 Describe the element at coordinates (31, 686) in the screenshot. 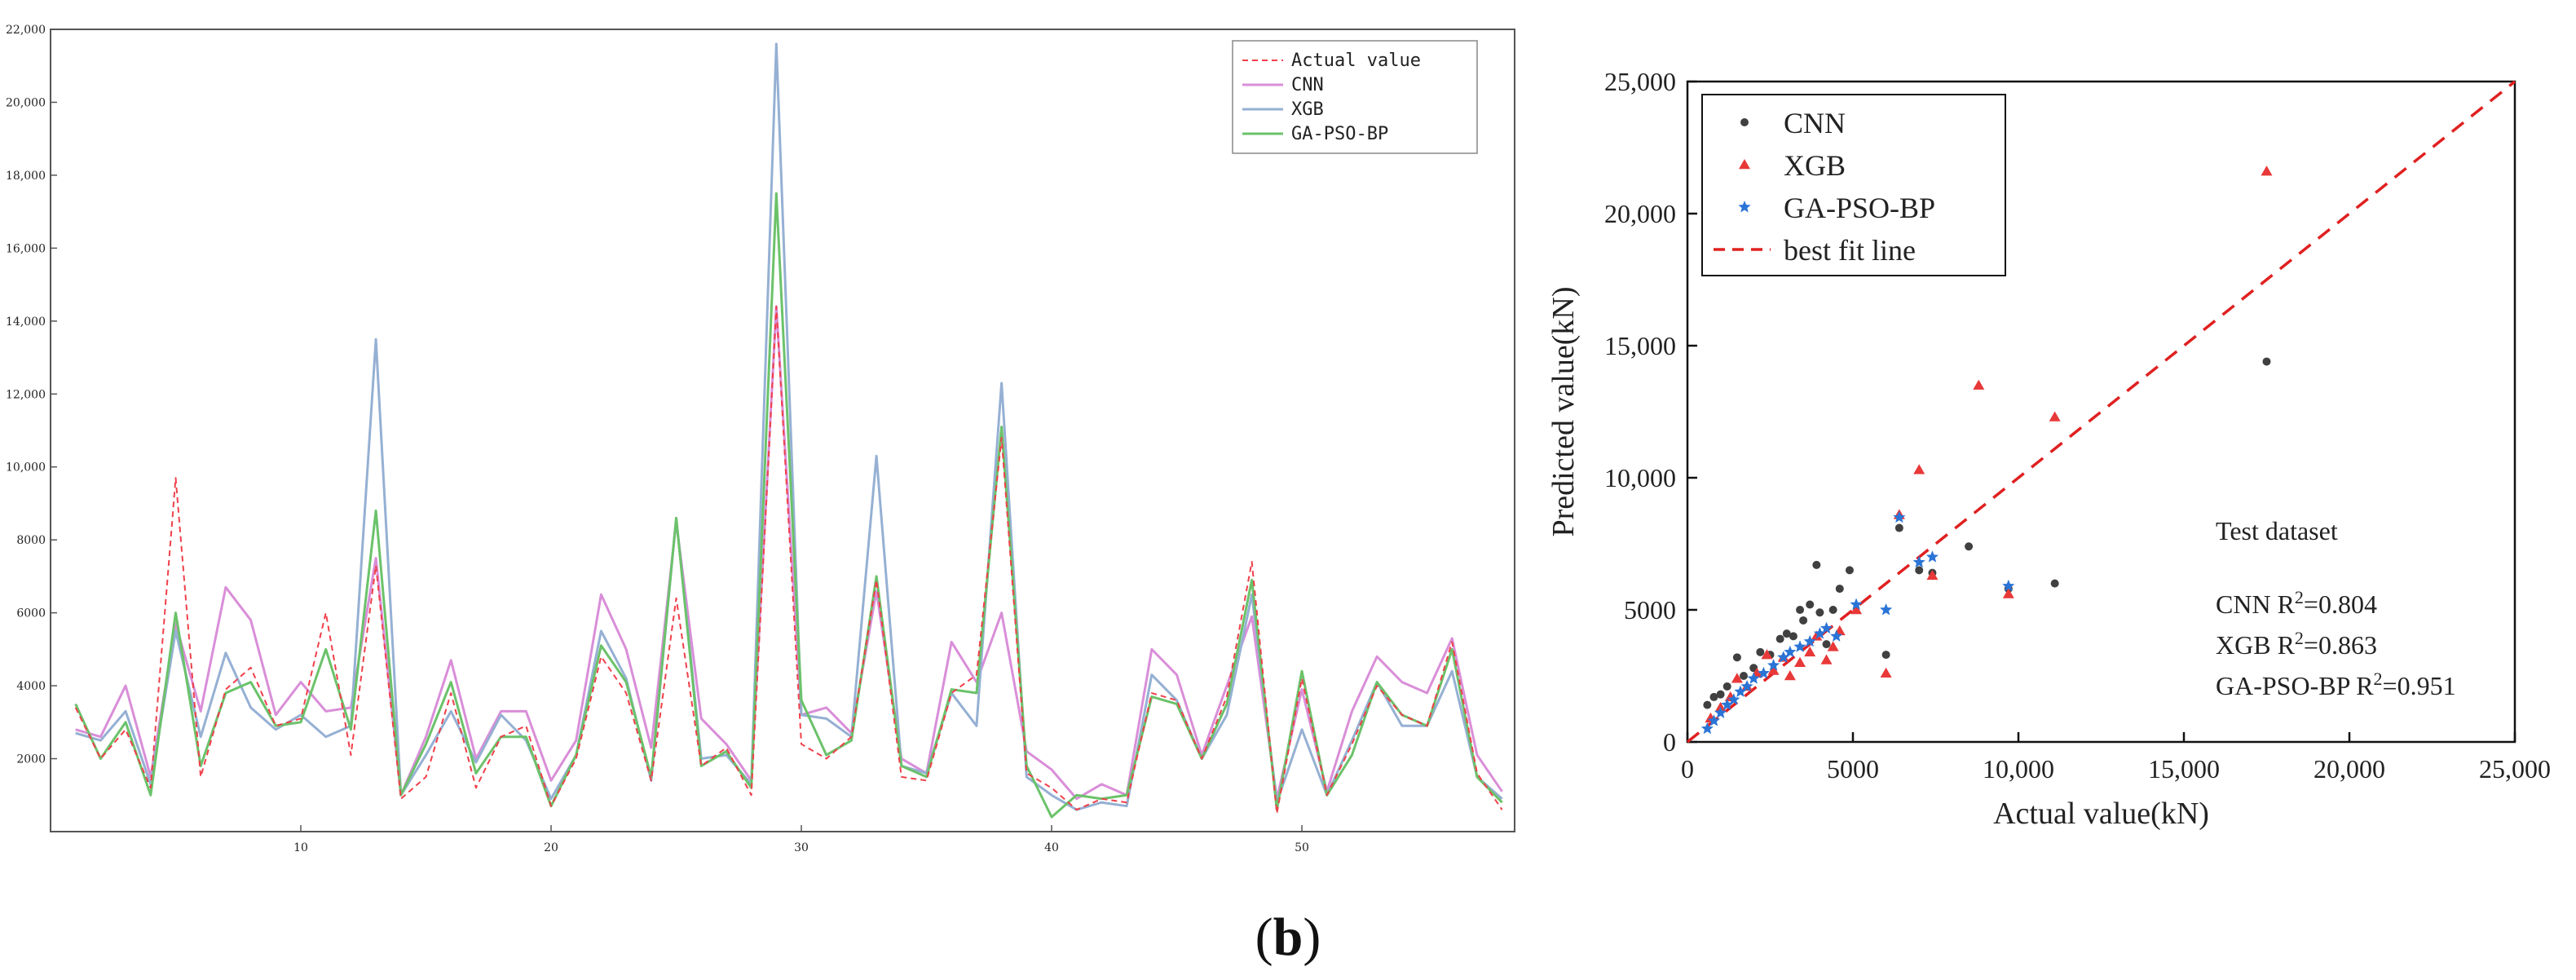

I see `y-tick-label: 4000` at that location.